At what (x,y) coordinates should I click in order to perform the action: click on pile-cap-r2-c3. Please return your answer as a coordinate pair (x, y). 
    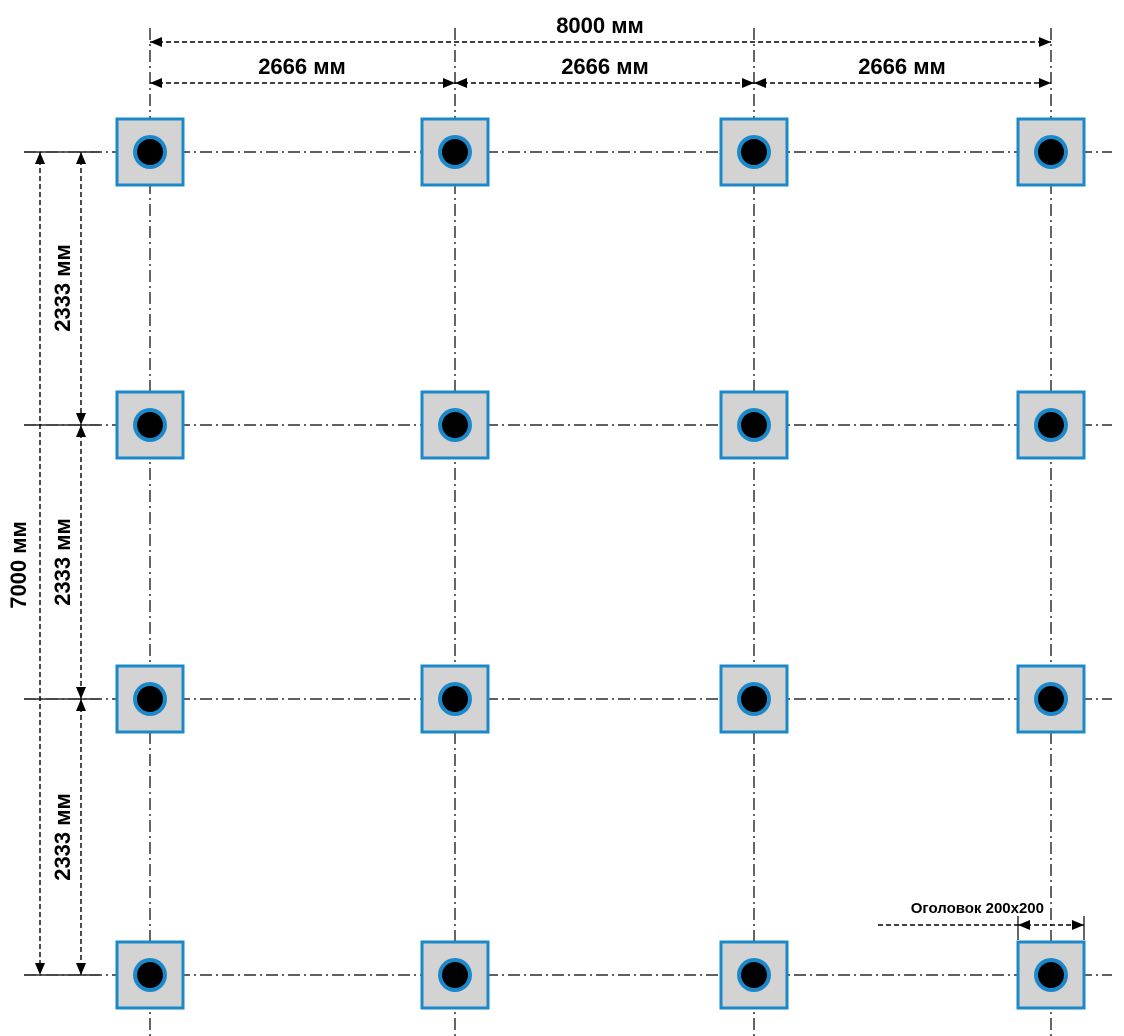
    Looking at the image, I should click on (754, 425).